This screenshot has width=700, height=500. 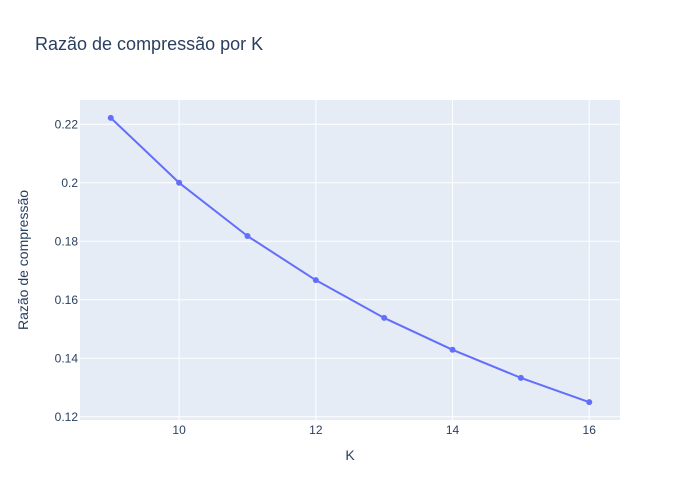 I want to click on x-tick-label: 14, so click(x=453, y=430).